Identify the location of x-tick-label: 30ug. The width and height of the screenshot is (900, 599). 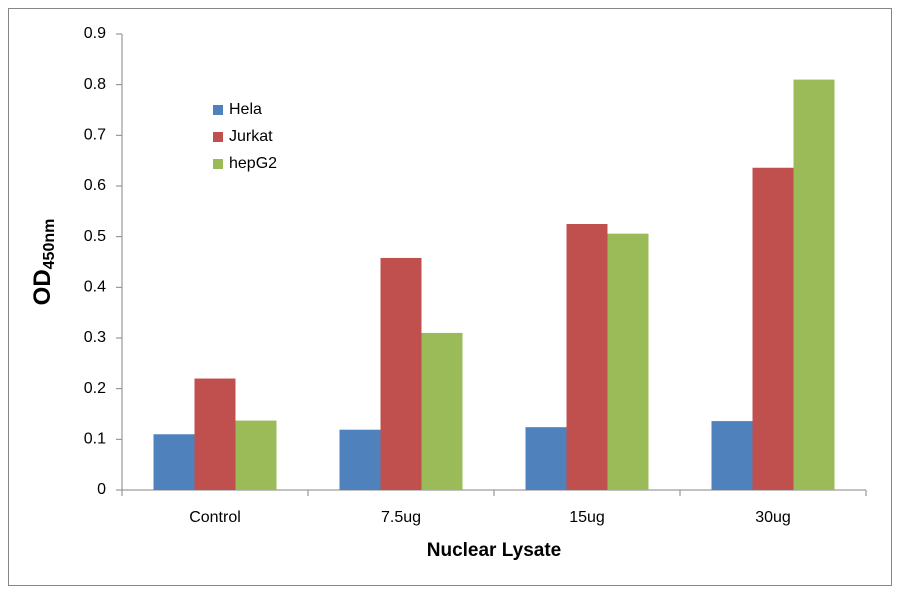
(773, 517).